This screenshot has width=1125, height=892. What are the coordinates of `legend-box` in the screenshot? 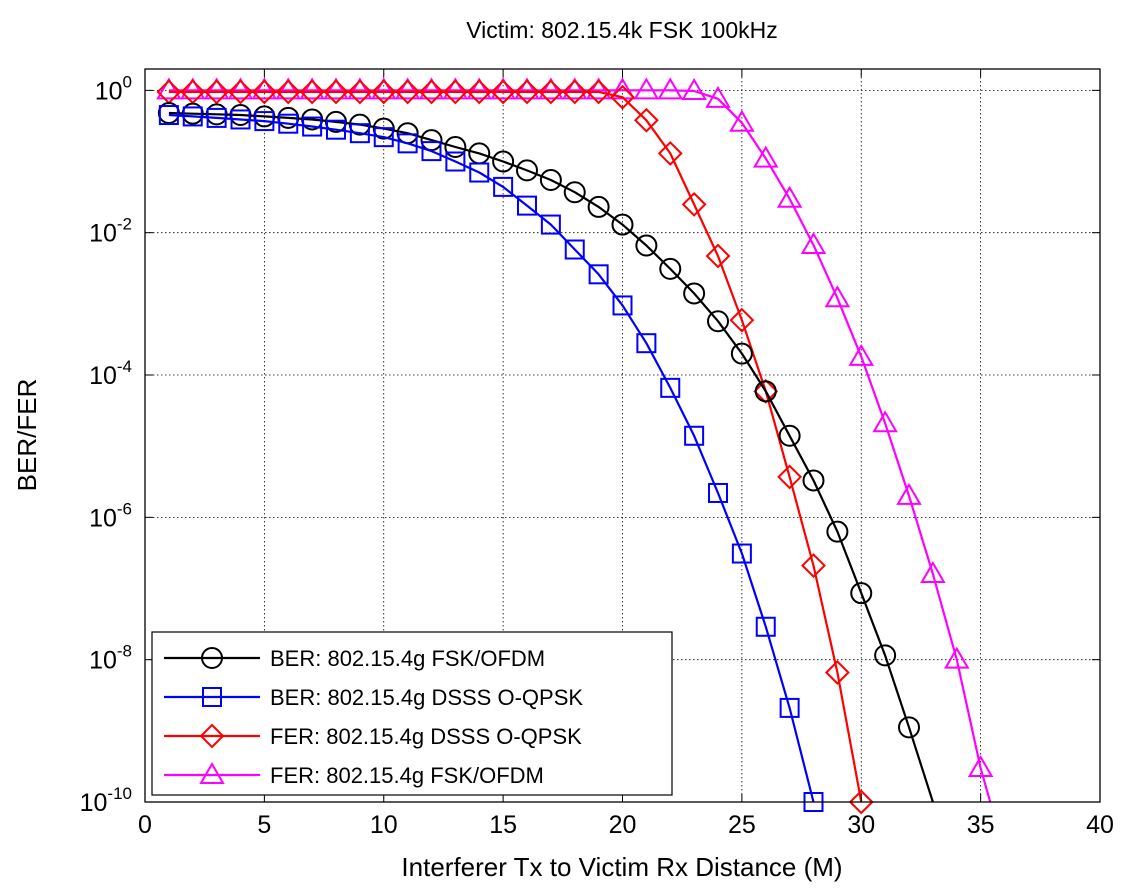 It's located at (412, 713).